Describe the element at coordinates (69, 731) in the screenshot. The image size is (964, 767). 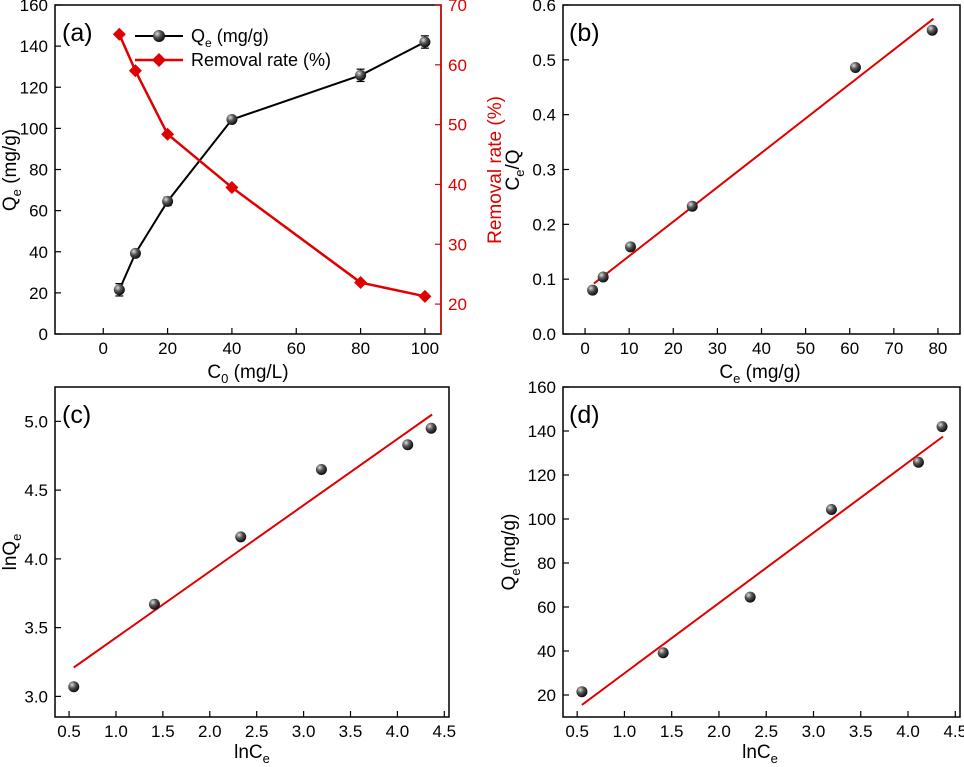
I see `x-tick-label-c: 0.5` at that location.